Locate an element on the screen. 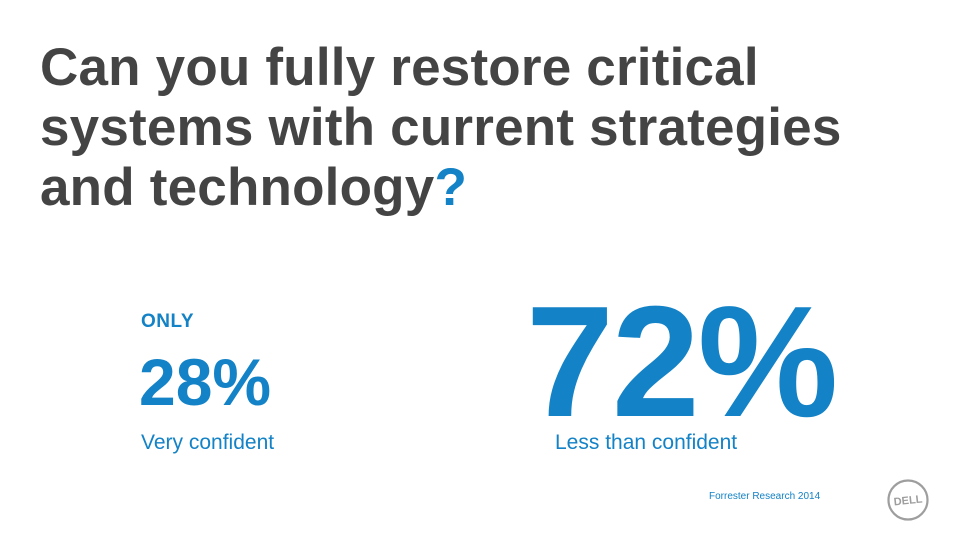 This screenshot has width=960, height=540. slide-title-question-mark: ? is located at coordinates (451, 187).